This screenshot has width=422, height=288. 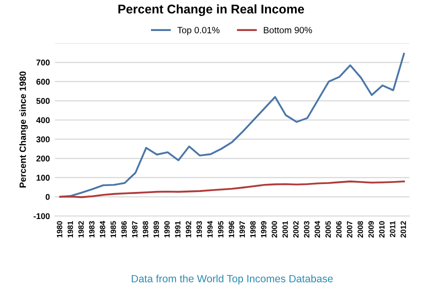 I want to click on legend-label: Bottom 90%, so click(x=288, y=30).